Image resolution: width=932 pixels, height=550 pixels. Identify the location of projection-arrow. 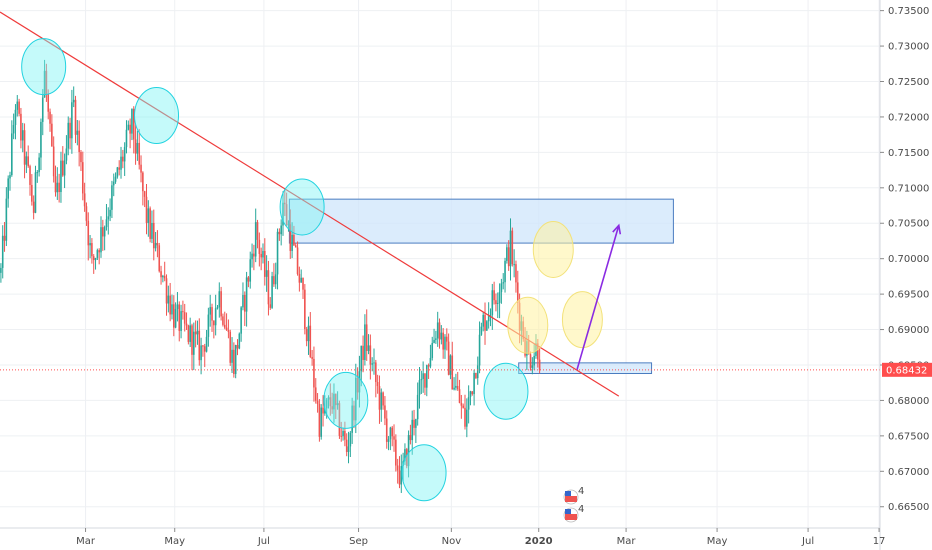
(598, 298).